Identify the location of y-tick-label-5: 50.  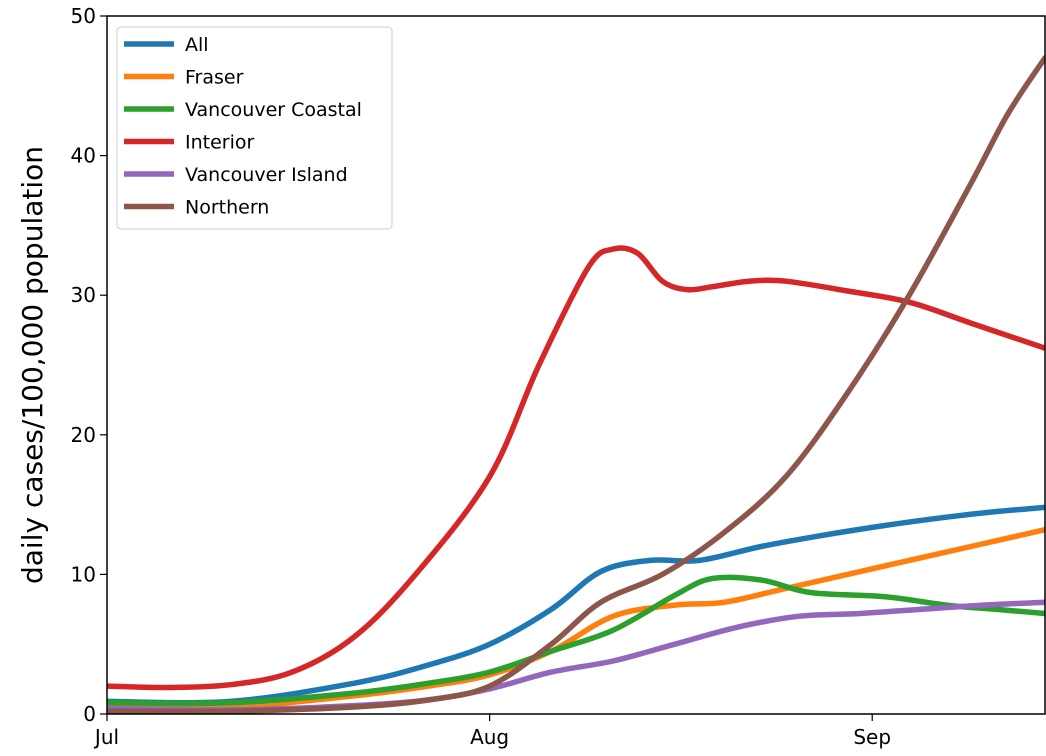
(83, 16).